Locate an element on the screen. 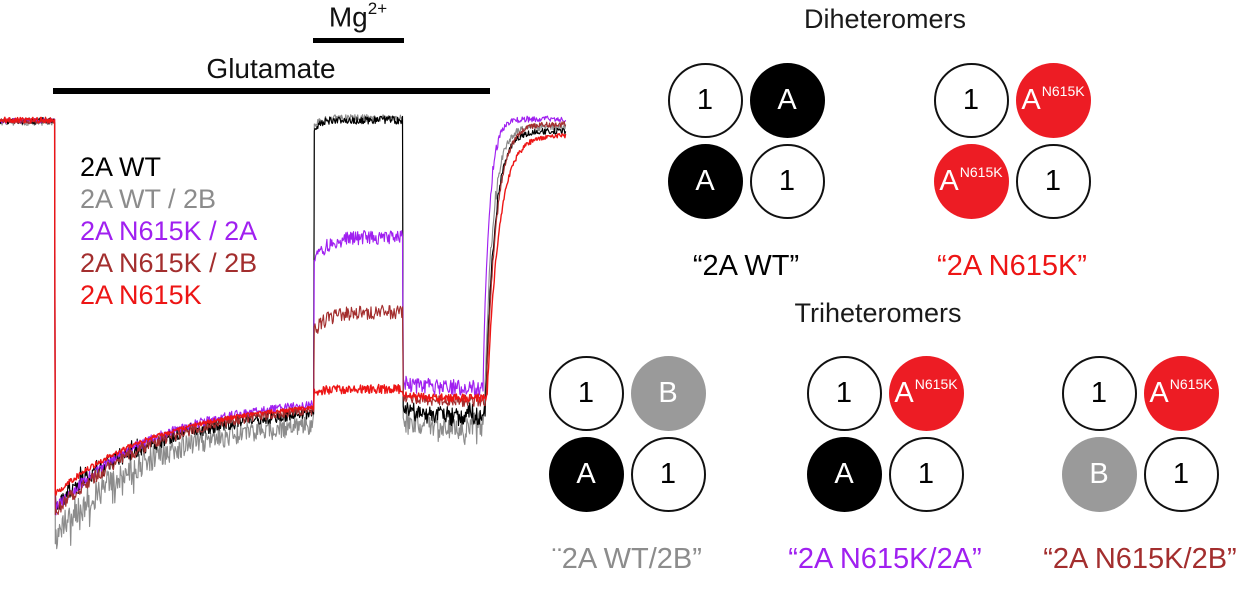 This screenshot has height=595, width=1240. mg-bar is located at coordinates (358, 40).